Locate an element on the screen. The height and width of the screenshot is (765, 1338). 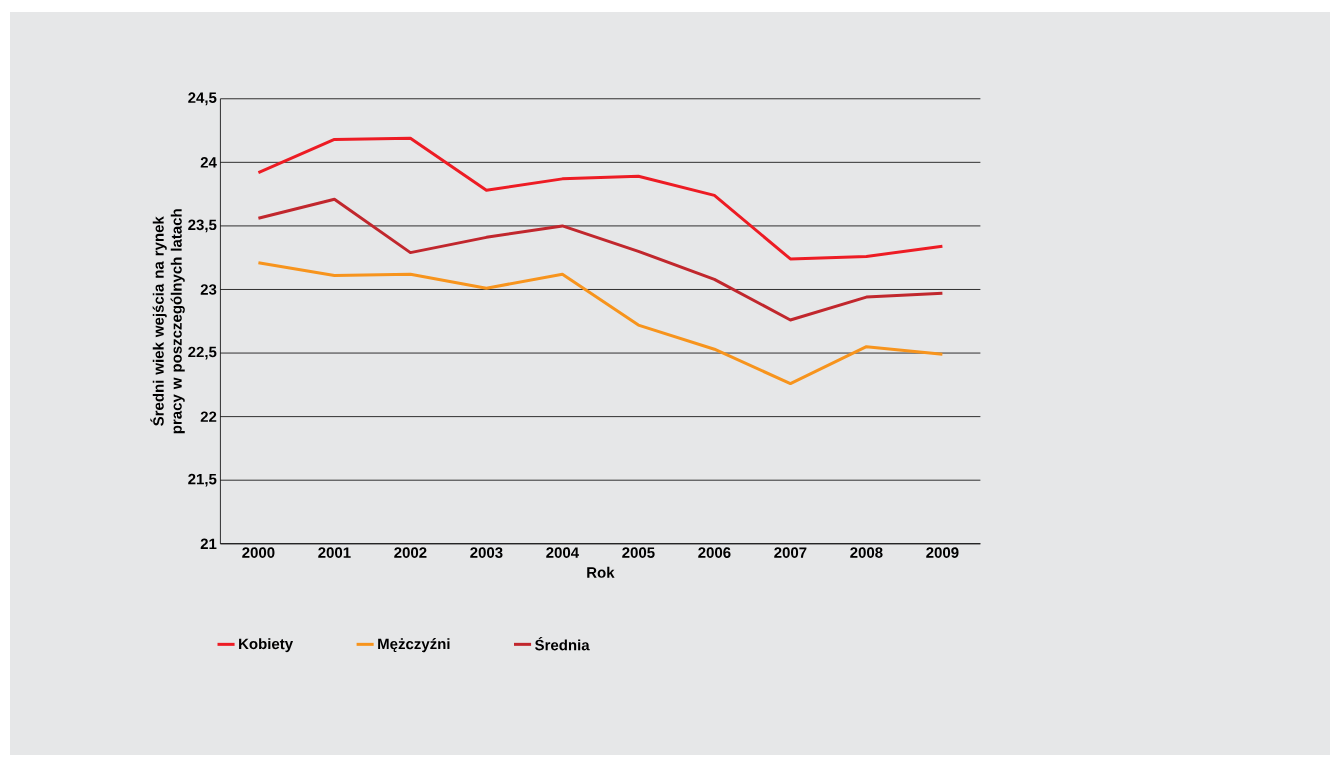
y-tick-label: 23,5 is located at coordinates (202, 226).